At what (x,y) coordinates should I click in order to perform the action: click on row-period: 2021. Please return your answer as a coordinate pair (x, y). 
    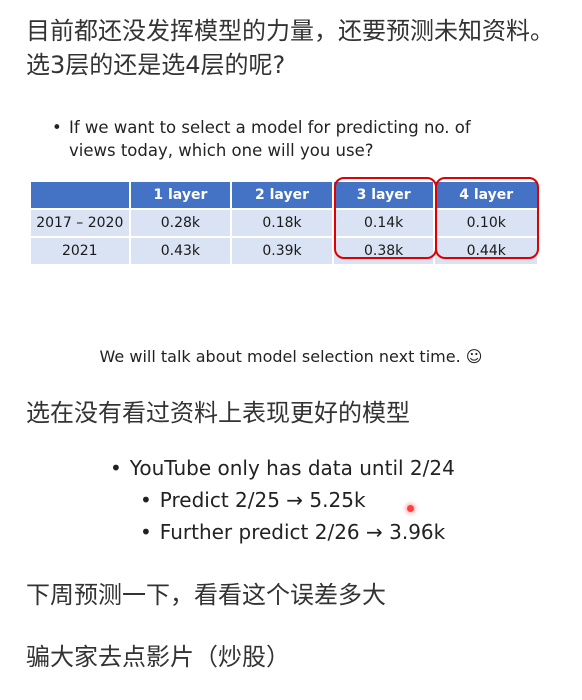
    Looking at the image, I should click on (80, 251).